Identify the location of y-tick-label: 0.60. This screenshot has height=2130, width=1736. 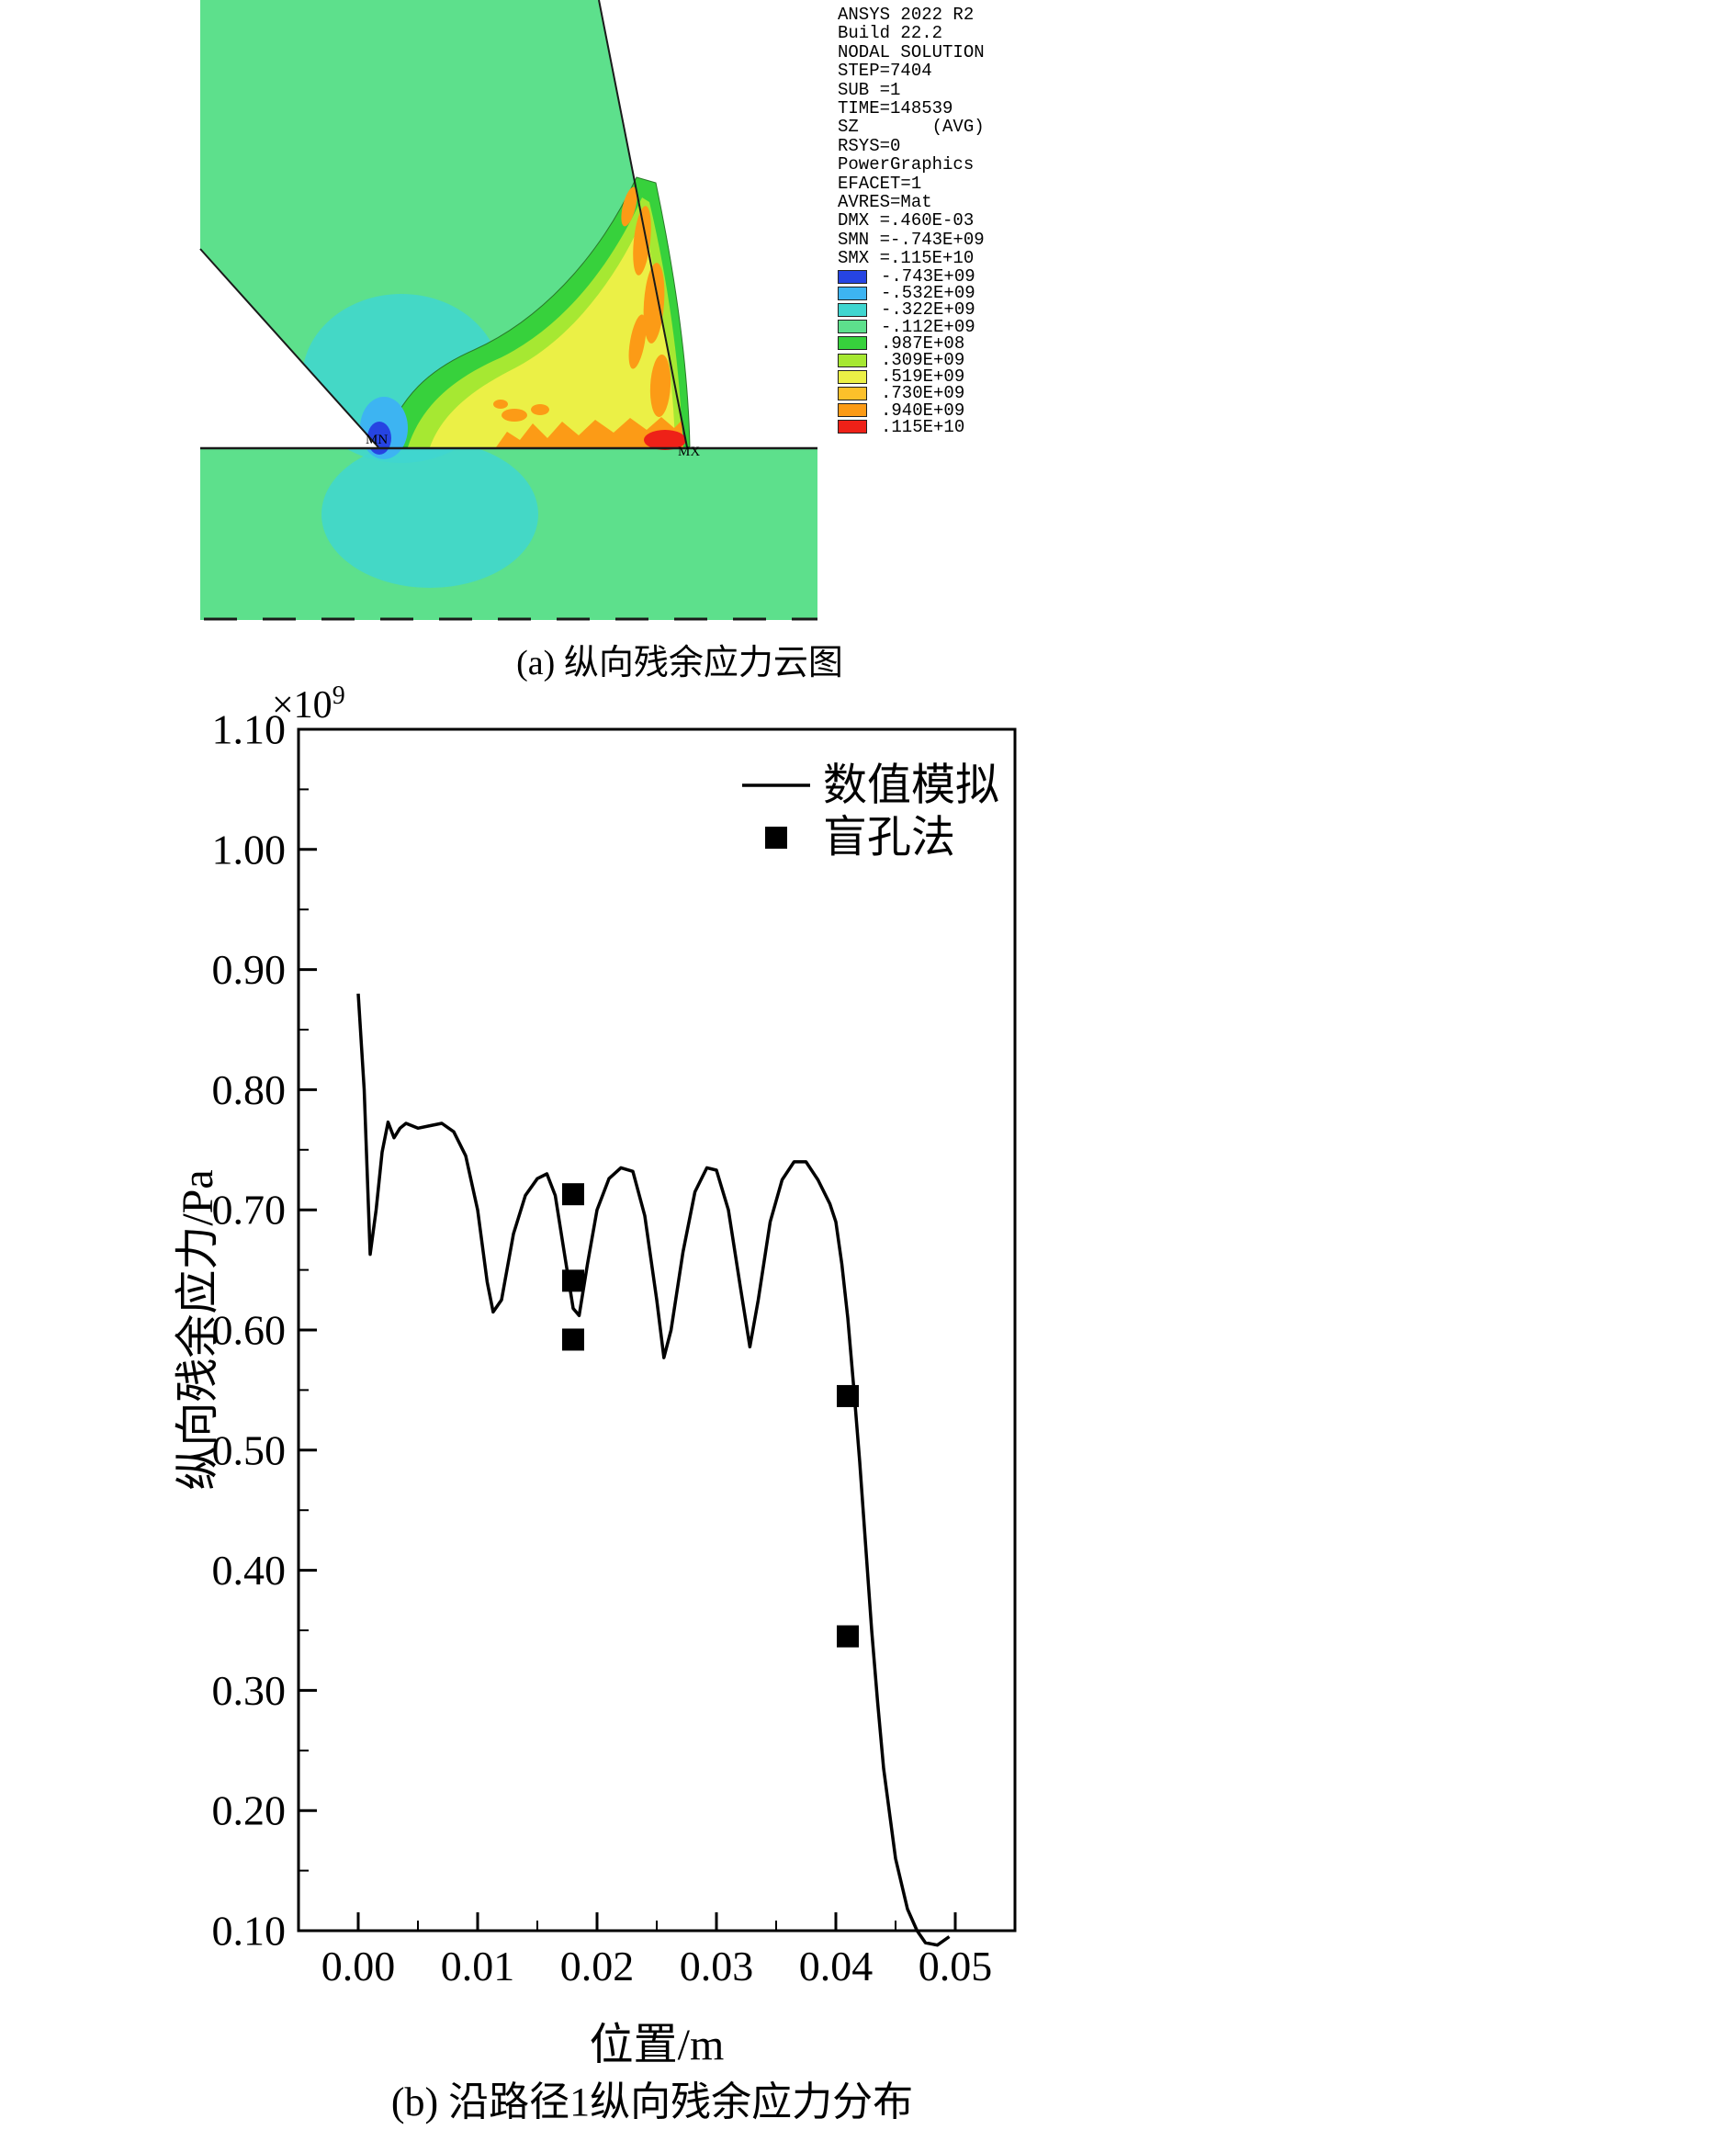
(249, 1330).